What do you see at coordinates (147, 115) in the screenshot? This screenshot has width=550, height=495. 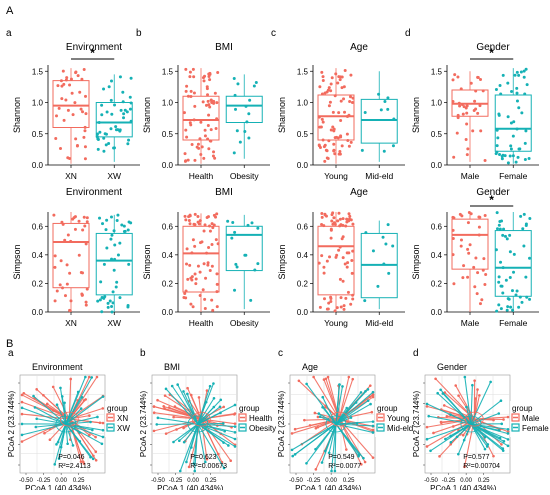 I see `y-axis-label: Shannon` at bounding box center [147, 115].